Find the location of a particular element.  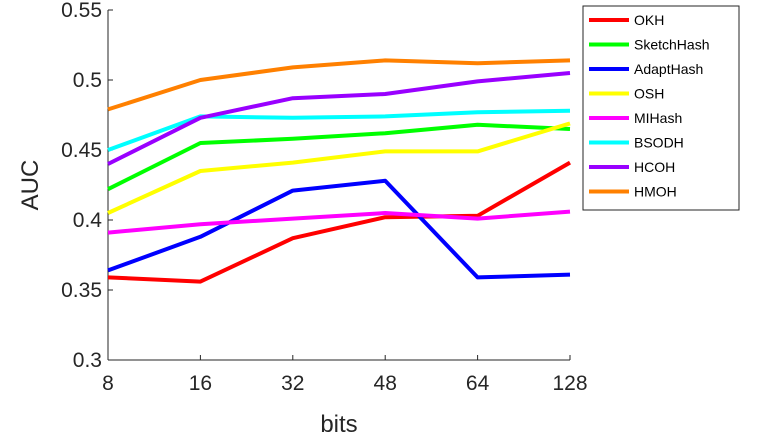

y-tick-label: 0.5 is located at coordinates (87, 80).